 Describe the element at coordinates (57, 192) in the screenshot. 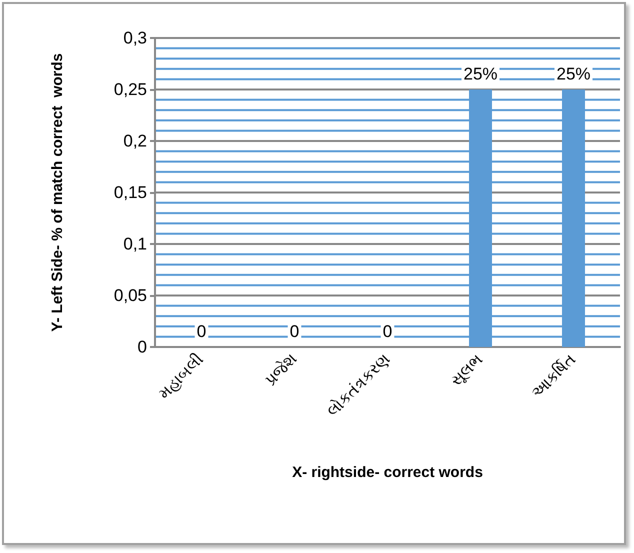

I see `y-axis-title: Y- Left Side- % of match correct words` at that location.